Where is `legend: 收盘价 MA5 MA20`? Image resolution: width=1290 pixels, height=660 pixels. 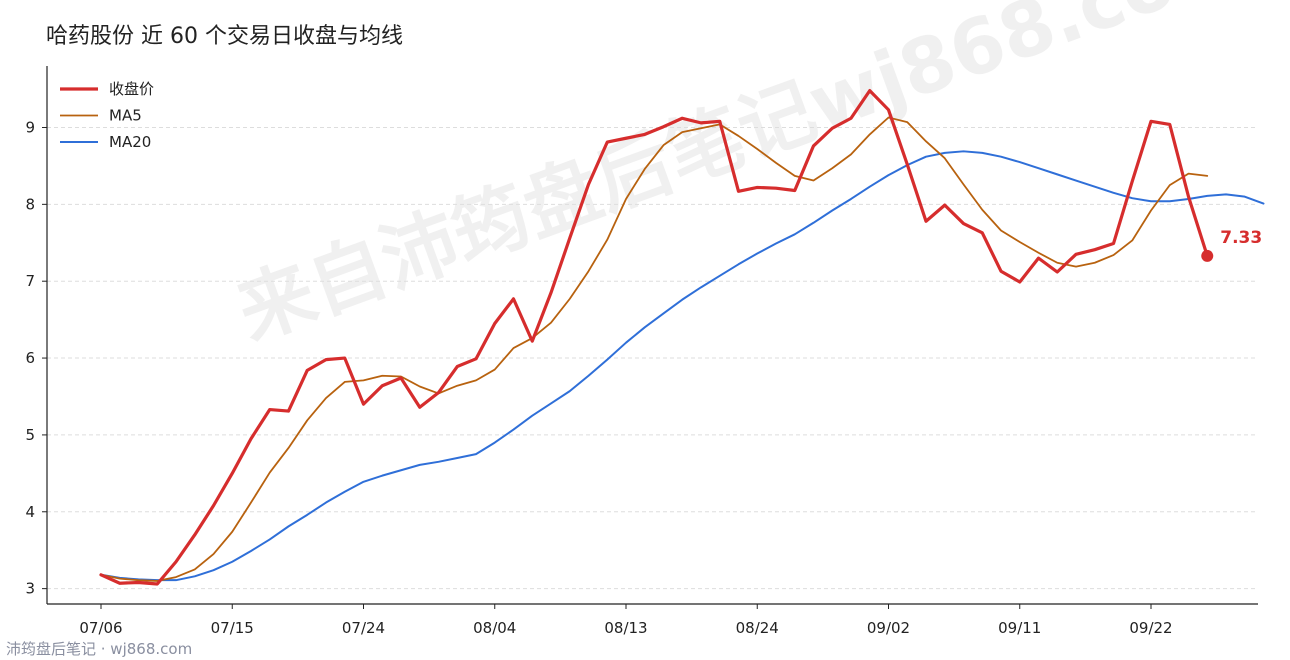
legend: 收盘价 MA5 MA20 is located at coordinates (107, 115).